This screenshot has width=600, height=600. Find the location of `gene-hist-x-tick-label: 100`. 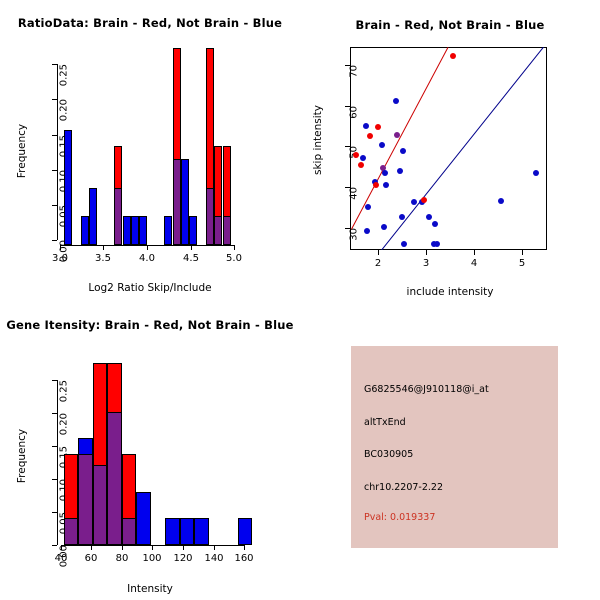

gene-hist-x-tick-label: 100 is located at coordinates (152, 558).